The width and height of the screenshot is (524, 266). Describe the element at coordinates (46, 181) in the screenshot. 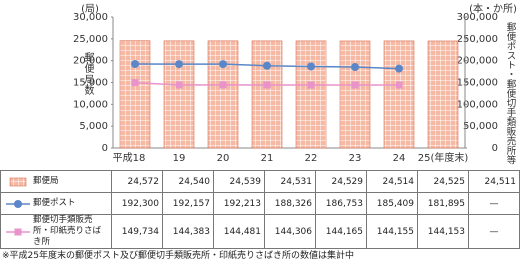

I see `legend-label: 郵便局` at that location.